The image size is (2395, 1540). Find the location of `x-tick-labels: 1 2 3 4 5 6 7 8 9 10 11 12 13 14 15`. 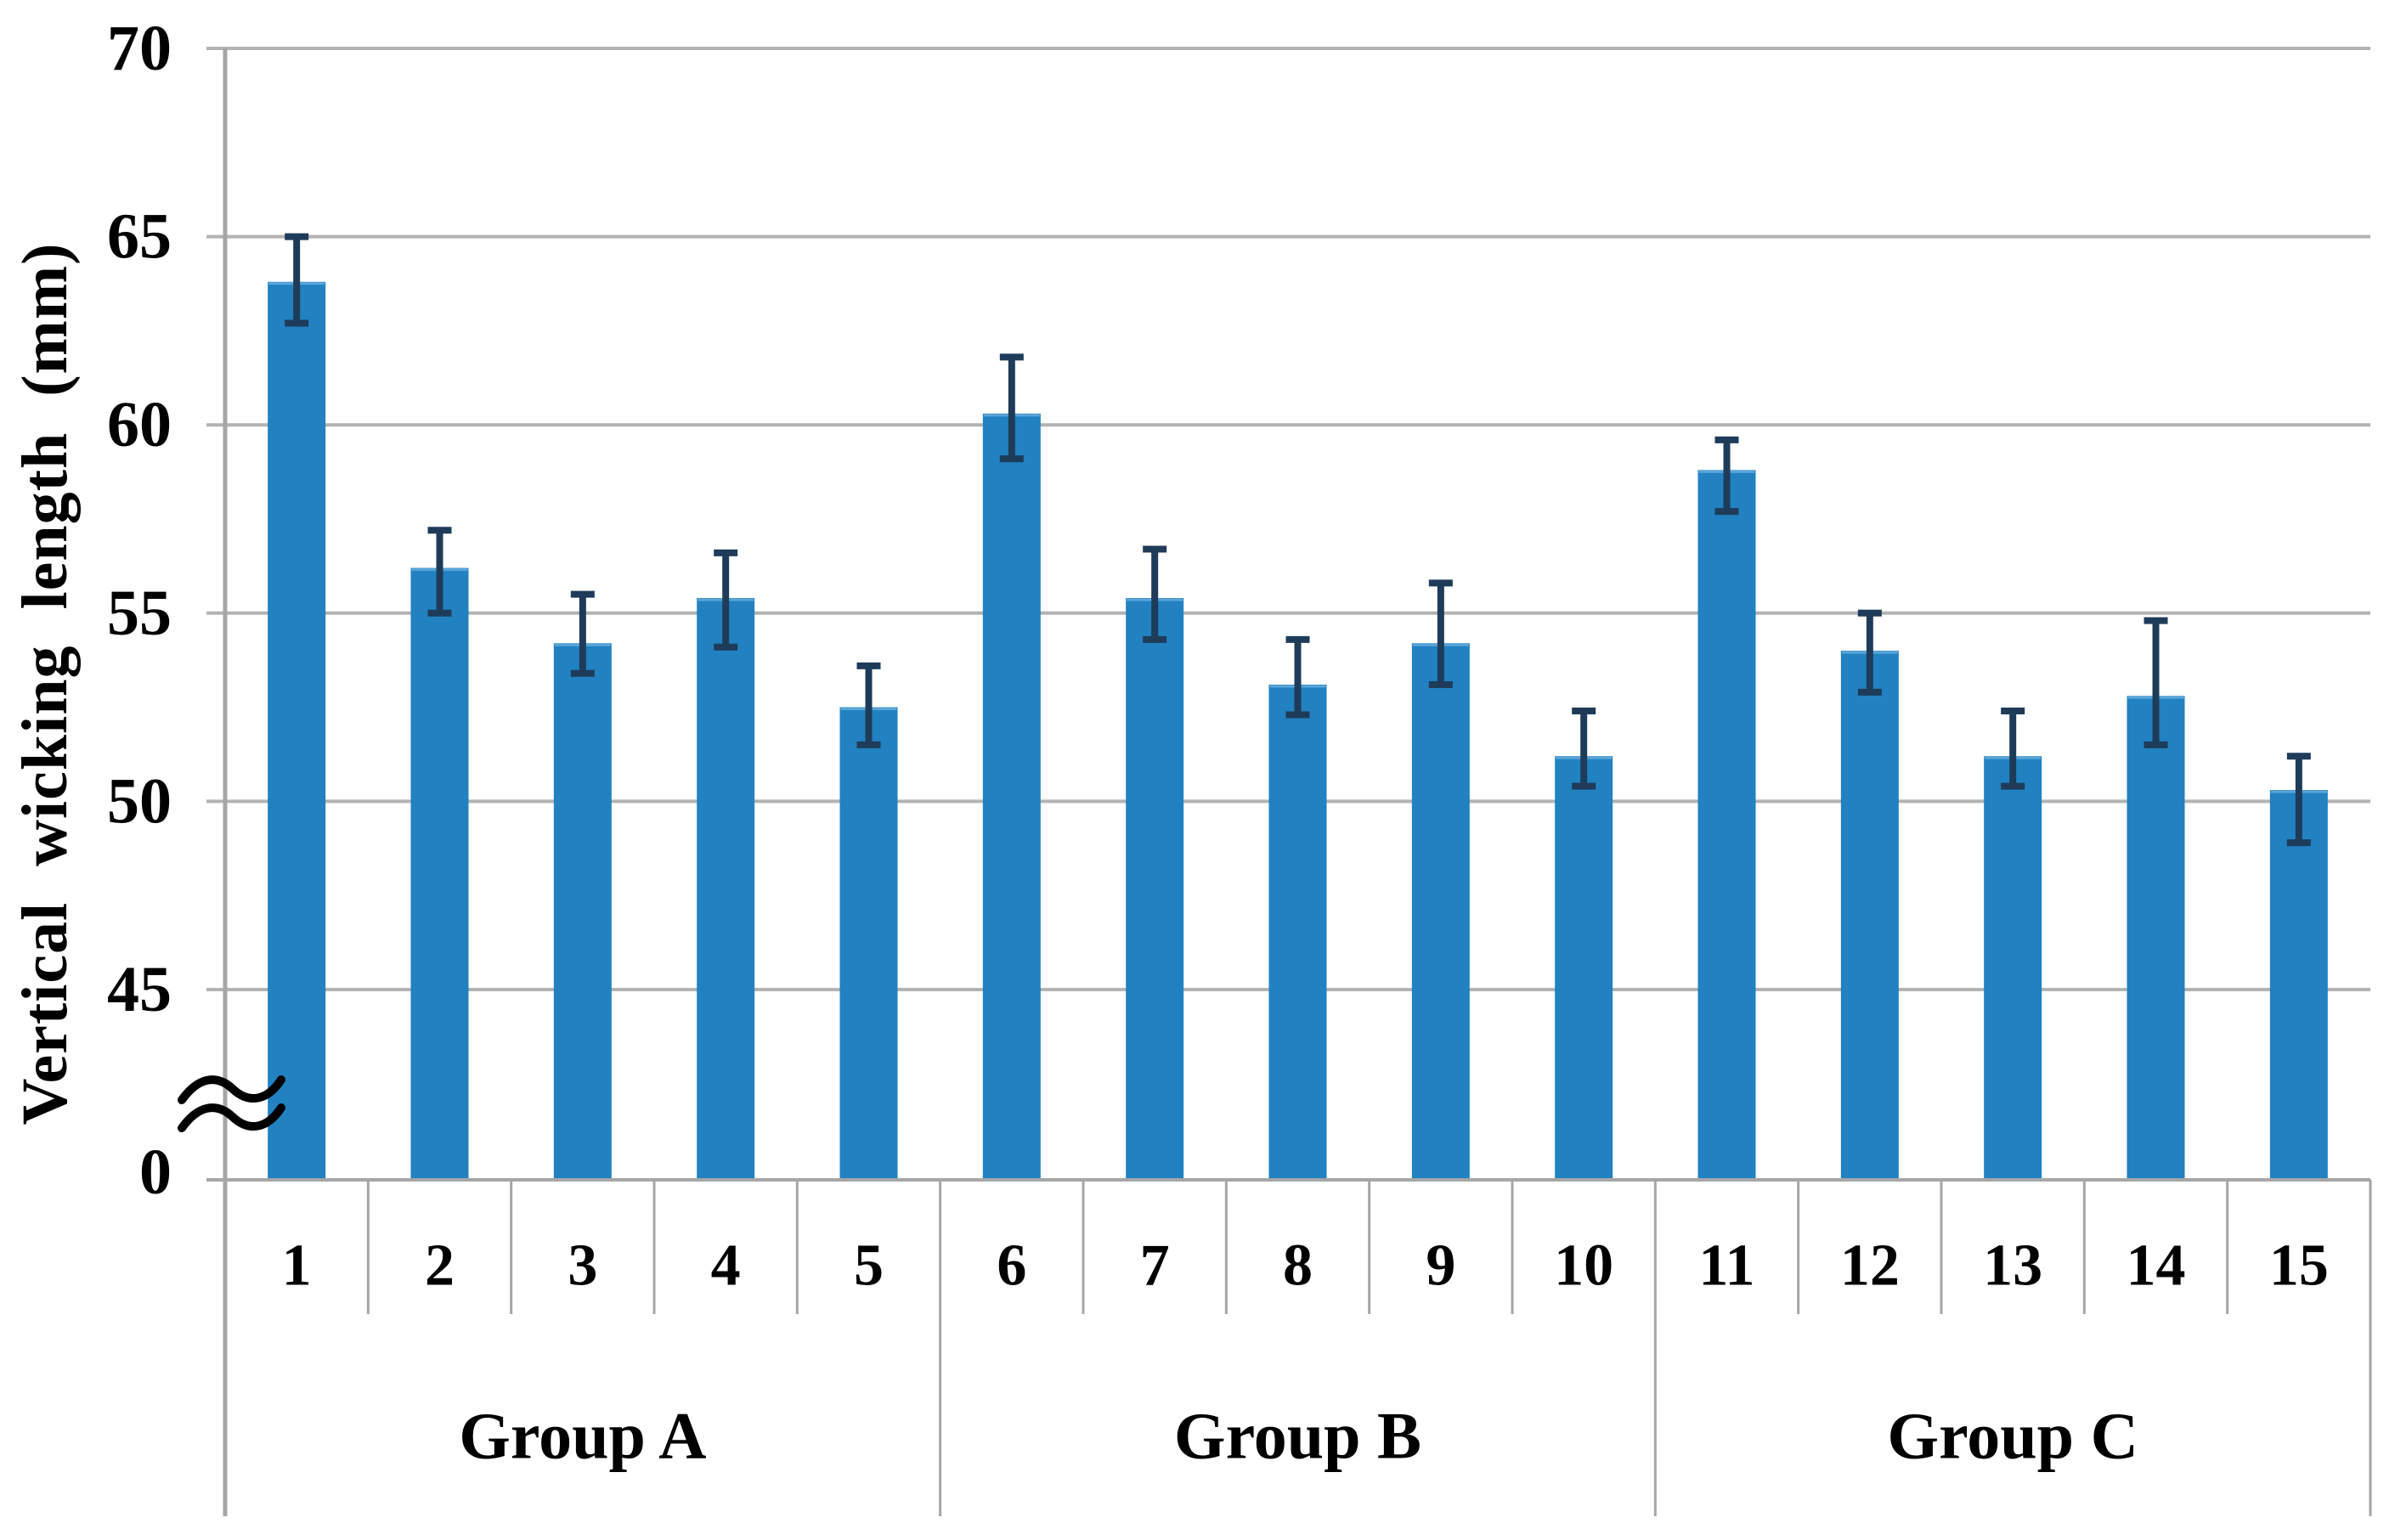

x-tick-labels: 1 2 3 4 5 6 7 8 9 10 11 12 13 14 15 is located at coordinates (1305, 1266).